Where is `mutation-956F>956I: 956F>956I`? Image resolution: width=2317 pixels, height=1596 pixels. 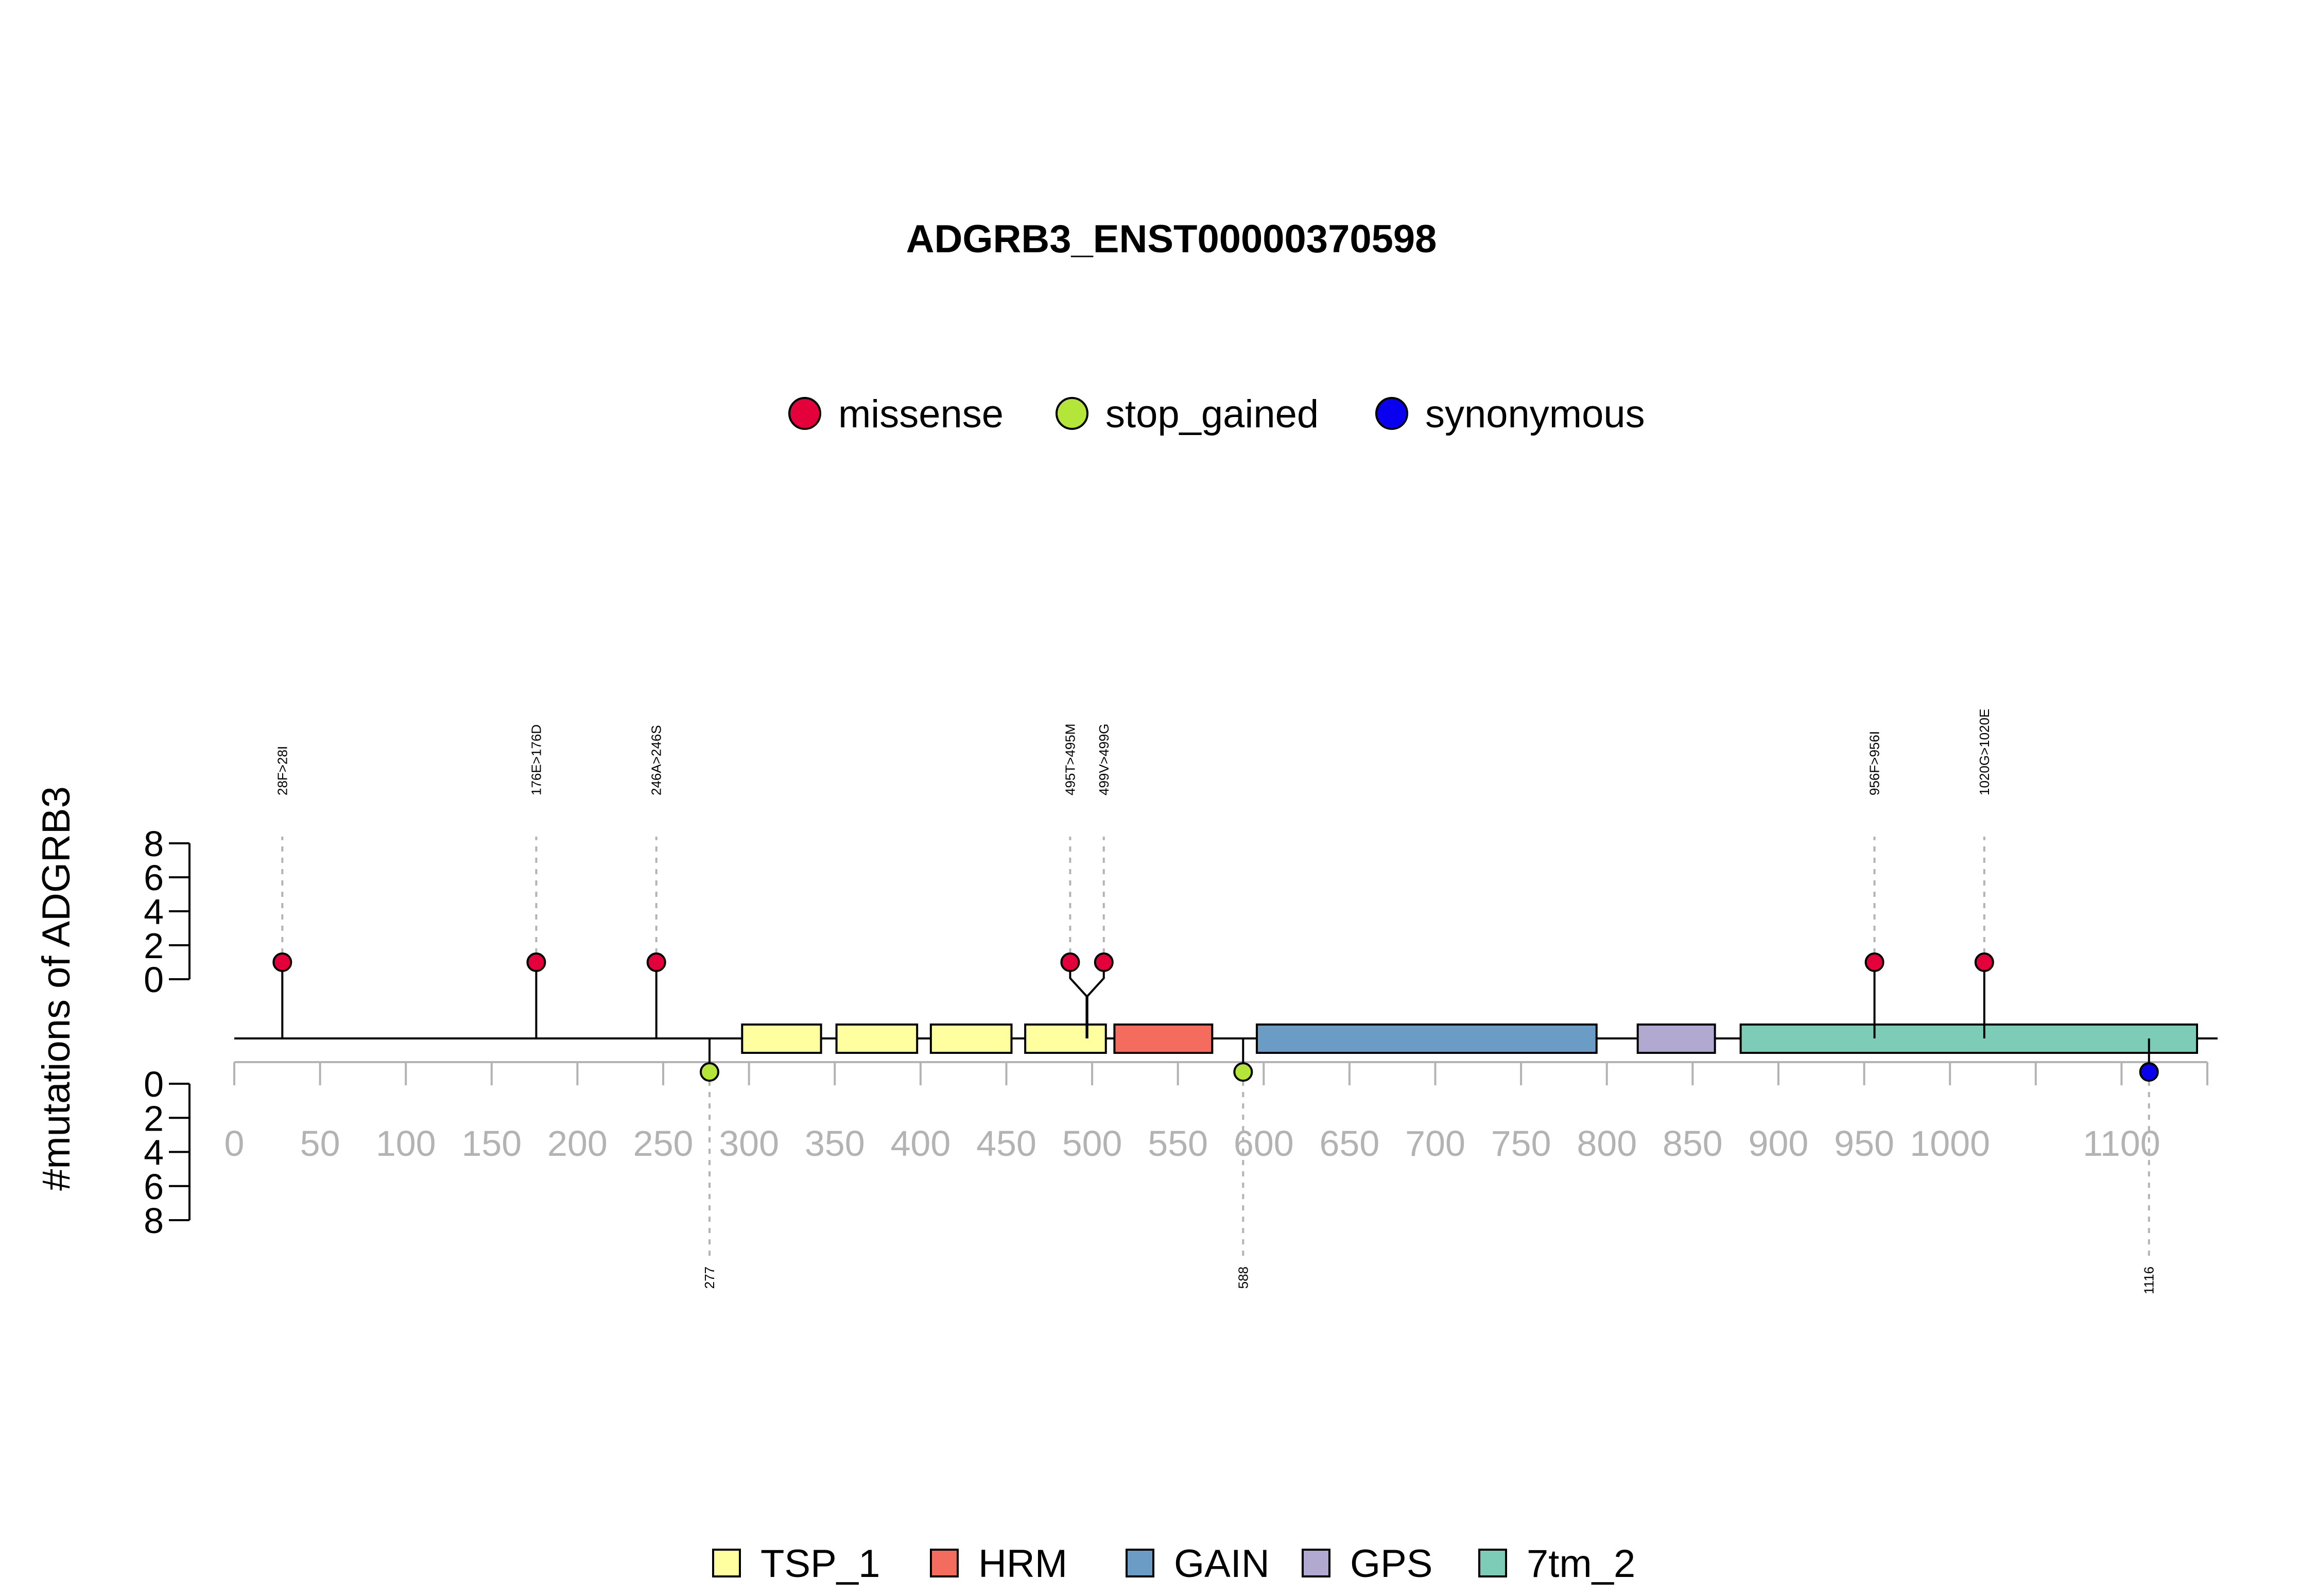 mutation-956F>956I: 956F>956I is located at coordinates (1874, 885).